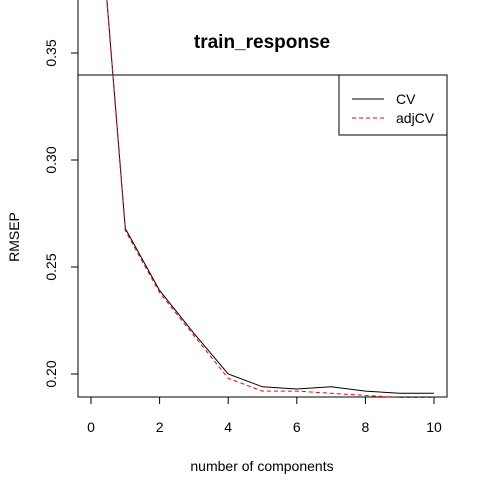 The image size is (489, 496). I want to click on y-axis-label: RMSEP, so click(14, 237).